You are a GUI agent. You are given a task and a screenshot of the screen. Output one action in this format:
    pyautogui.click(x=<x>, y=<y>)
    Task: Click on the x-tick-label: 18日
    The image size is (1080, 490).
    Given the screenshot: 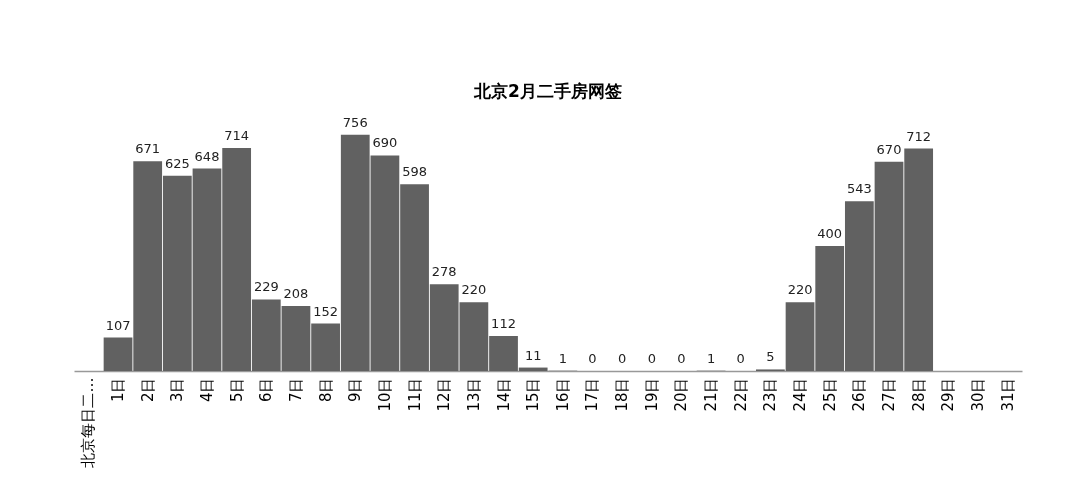 What is the action you would take?
    pyautogui.click(x=622, y=394)
    